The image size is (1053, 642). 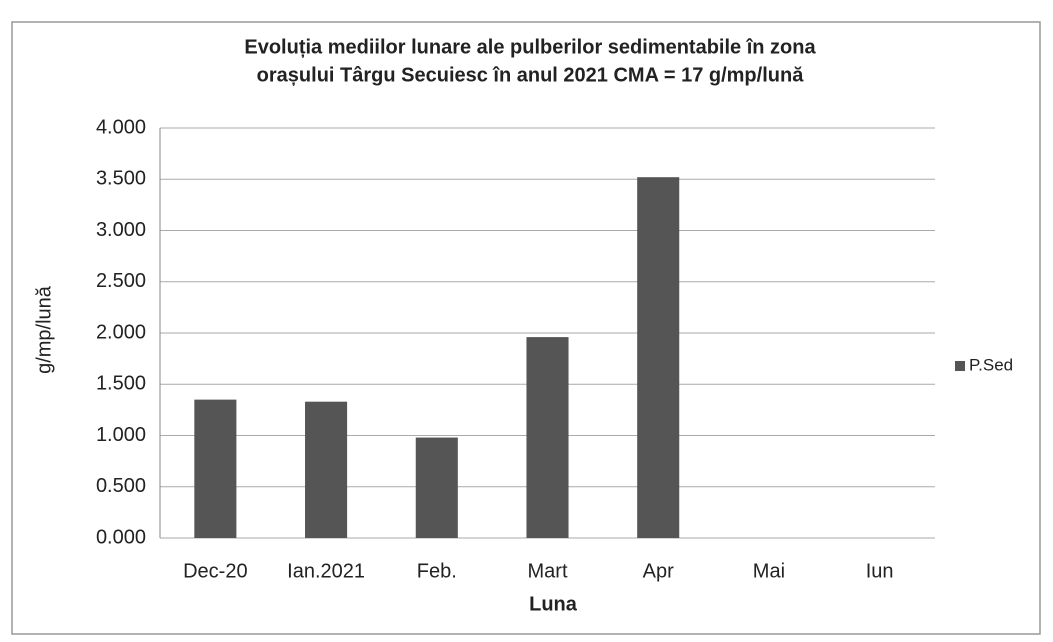 What do you see at coordinates (121, 384) in the screenshot?
I see `y-tick-label: 1.500` at bounding box center [121, 384].